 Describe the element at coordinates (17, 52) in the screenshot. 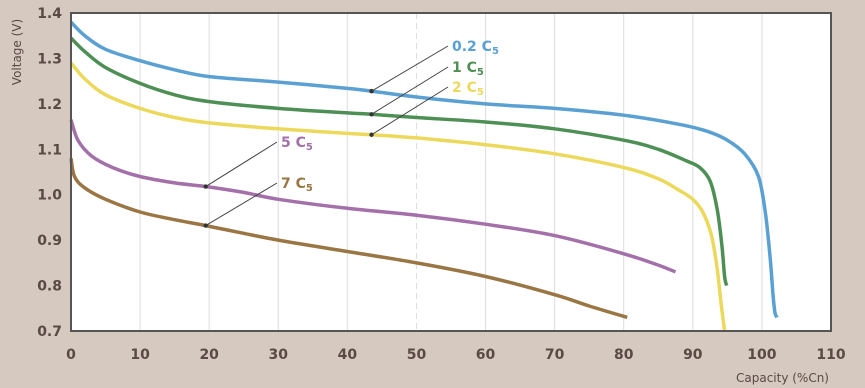

I see `y-axis-title: Voltage (V)` at that location.